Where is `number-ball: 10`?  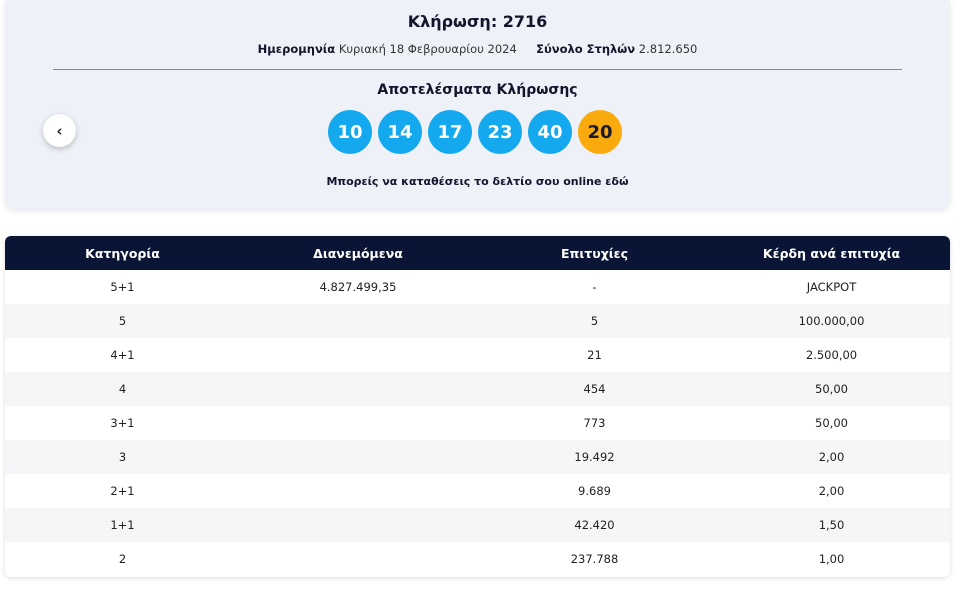 number-ball: 10 is located at coordinates (350, 132).